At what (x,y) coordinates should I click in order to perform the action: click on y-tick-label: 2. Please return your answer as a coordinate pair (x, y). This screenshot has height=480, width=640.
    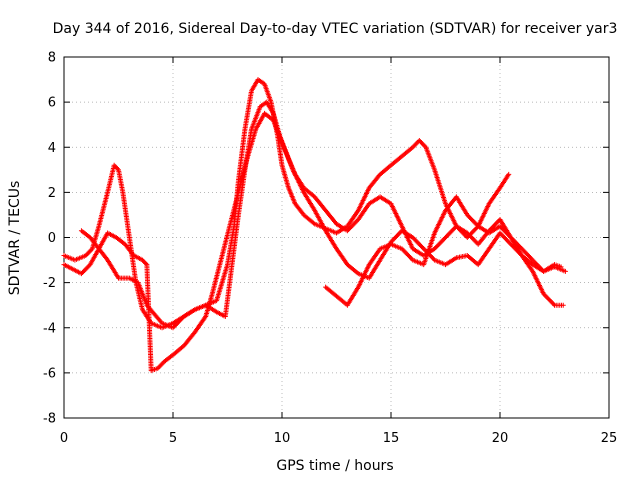
    Looking at the image, I should click on (52, 193).